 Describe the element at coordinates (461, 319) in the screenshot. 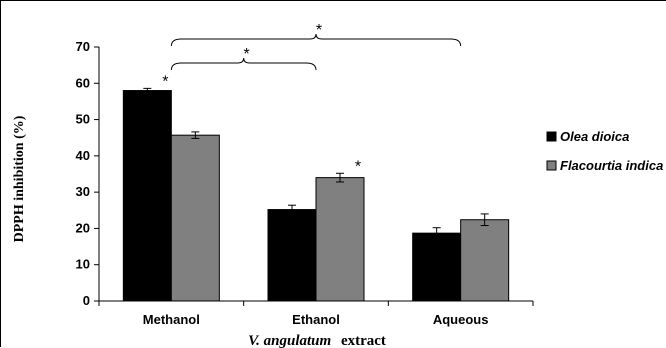

I see `category-label: Aqueous` at that location.